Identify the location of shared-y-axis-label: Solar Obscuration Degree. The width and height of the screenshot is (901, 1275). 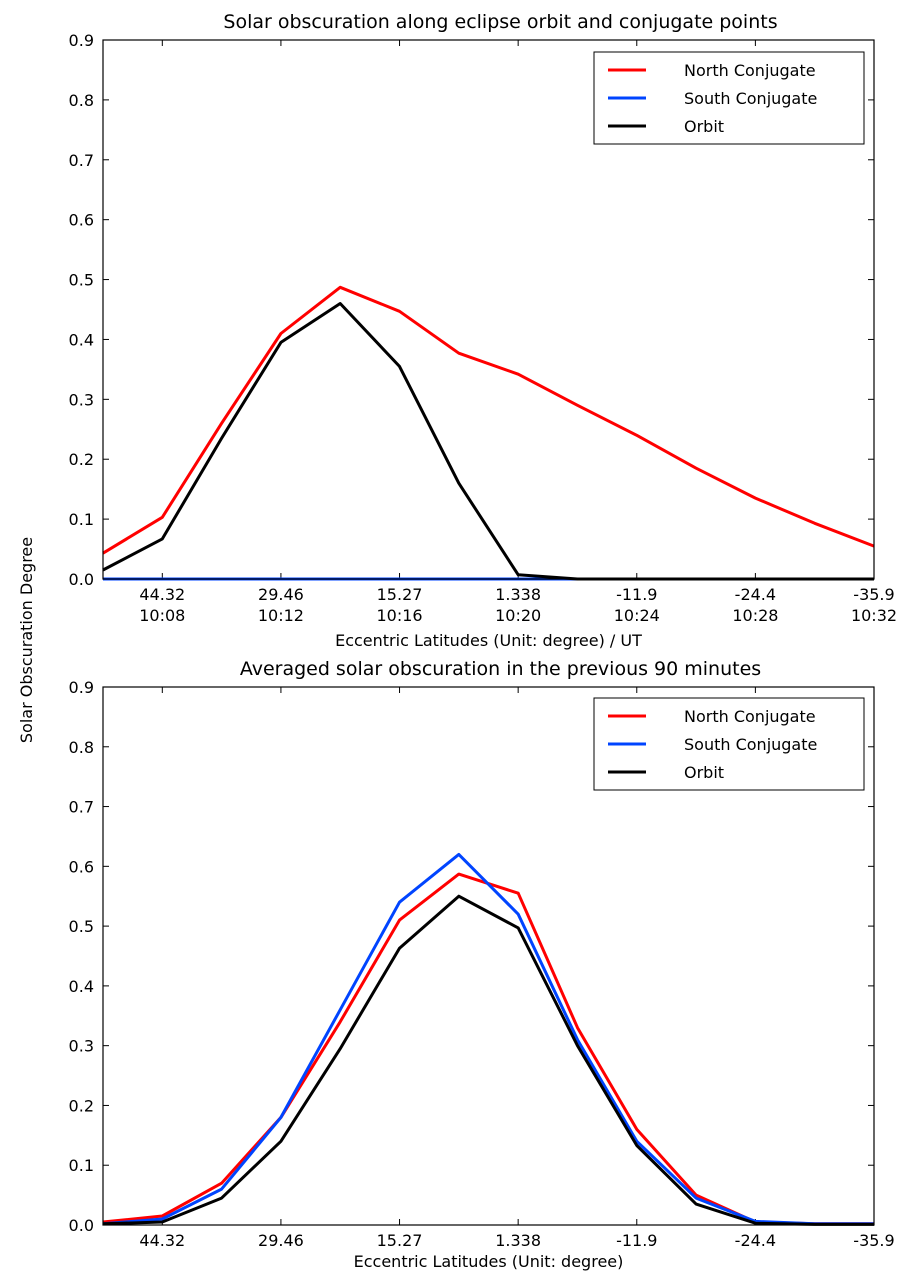
(26, 640).